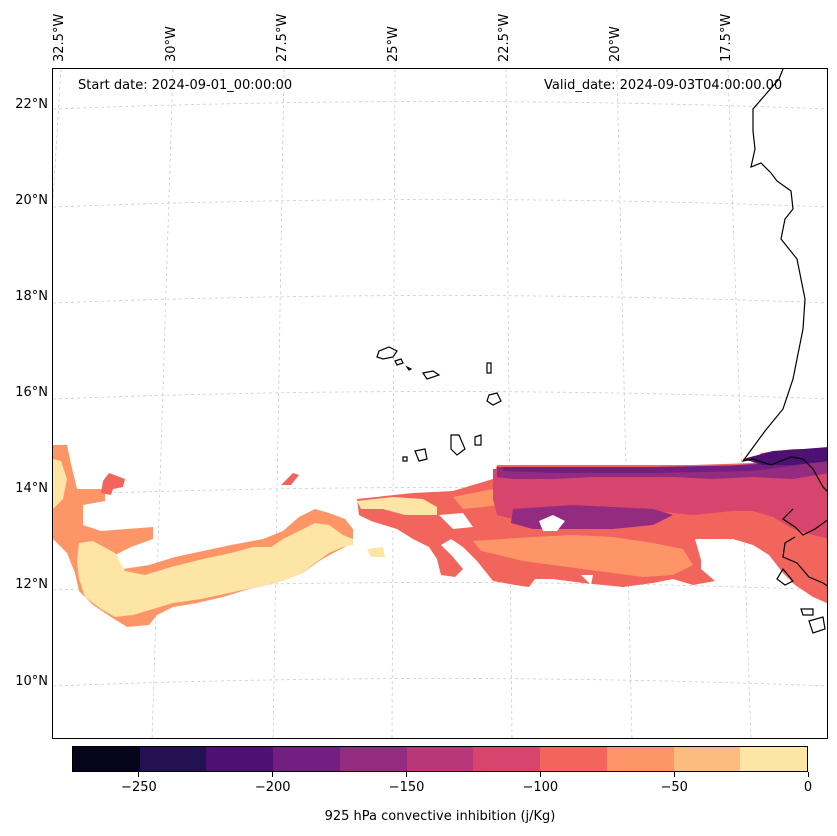  What do you see at coordinates (31, 681) in the screenshot?
I see `lat-label: 10°N` at bounding box center [31, 681].